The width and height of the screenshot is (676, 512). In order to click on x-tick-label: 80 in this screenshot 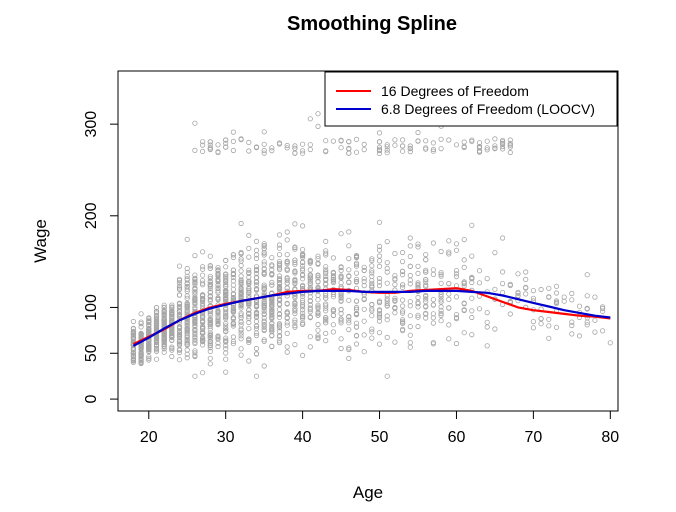, I will do `click(610, 437)`.